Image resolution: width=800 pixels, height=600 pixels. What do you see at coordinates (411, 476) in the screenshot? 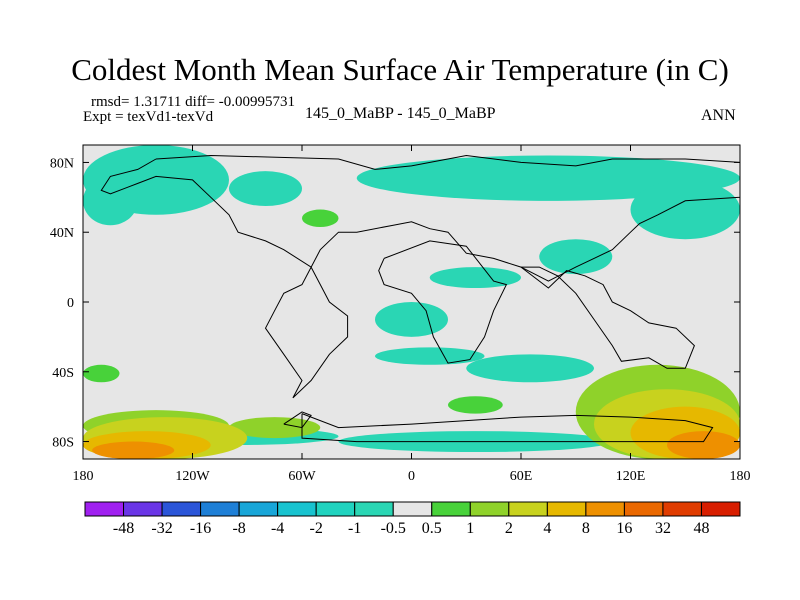
I see `x-tick-label: 0` at bounding box center [411, 476].